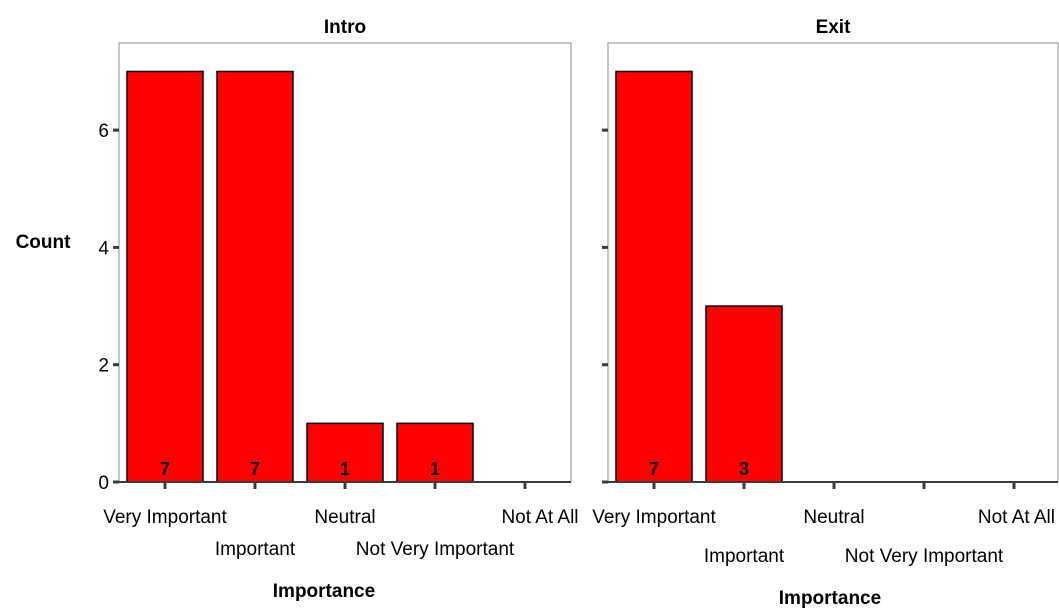  I want to click on data-label: 3, so click(744, 469).